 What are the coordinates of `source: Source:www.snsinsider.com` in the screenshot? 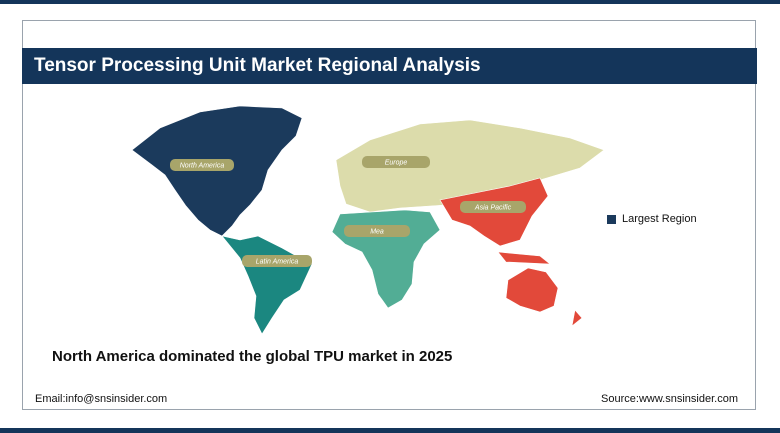 It's located at (669, 399).